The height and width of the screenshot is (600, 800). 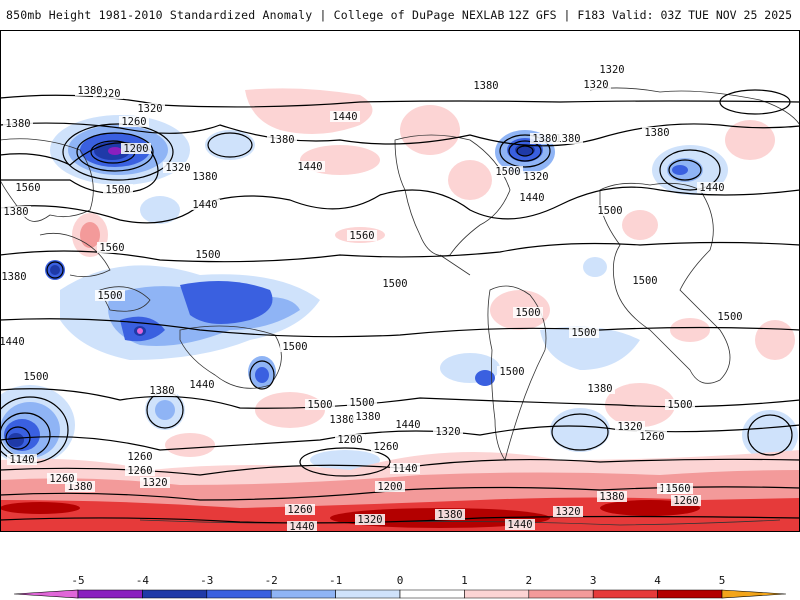 What do you see at coordinates (722, 580) in the screenshot?
I see `legend-tick-label: 5` at bounding box center [722, 580].